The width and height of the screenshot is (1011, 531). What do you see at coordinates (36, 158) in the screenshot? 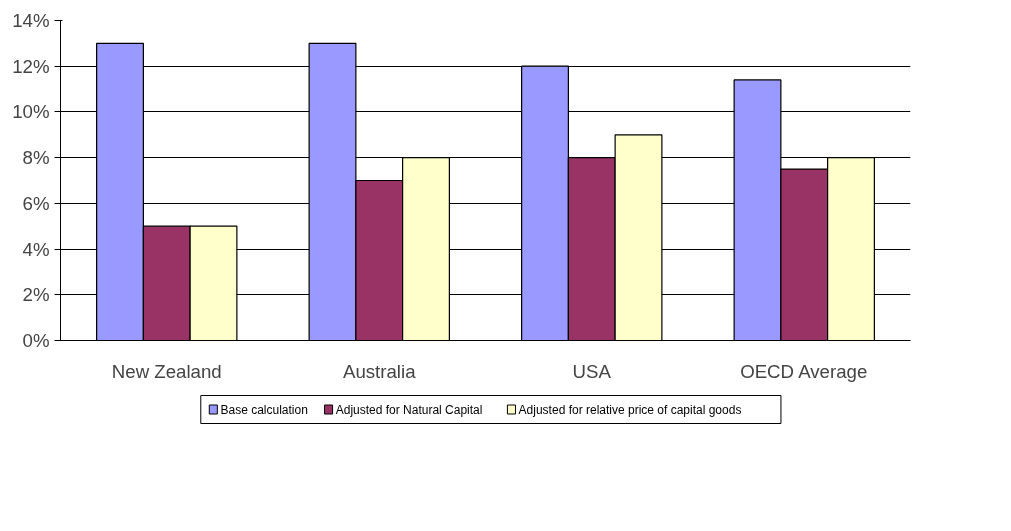
I see `y-tick-label: 8%` at bounding box center [36, 158].